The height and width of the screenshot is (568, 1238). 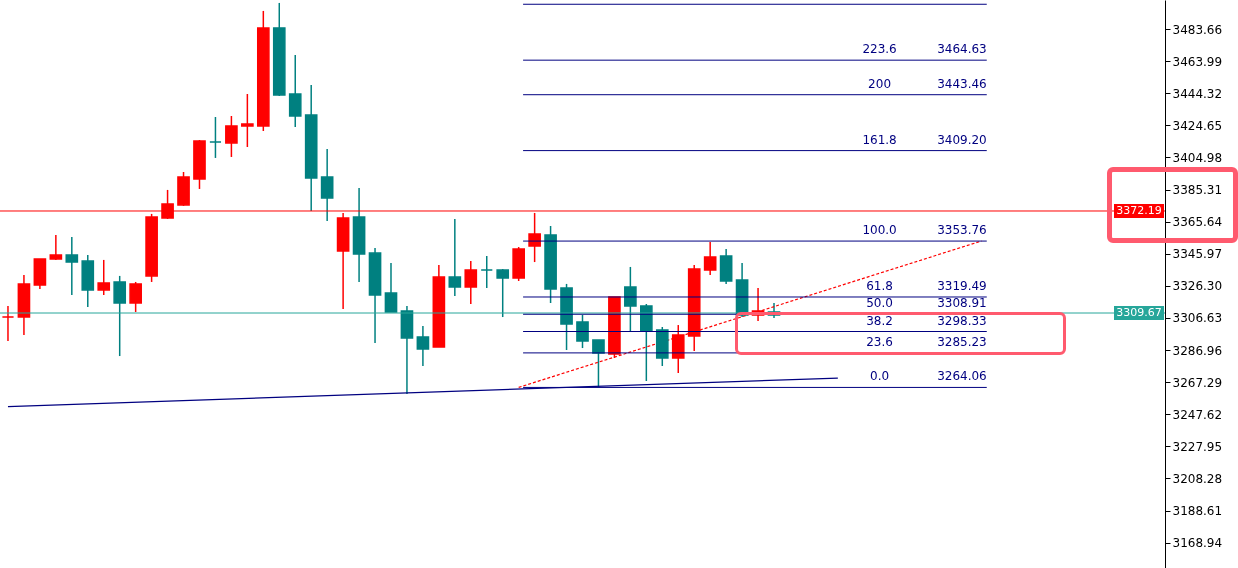 I want to click on y-tick-label: 3168.94, so click(x=1197, y=543).